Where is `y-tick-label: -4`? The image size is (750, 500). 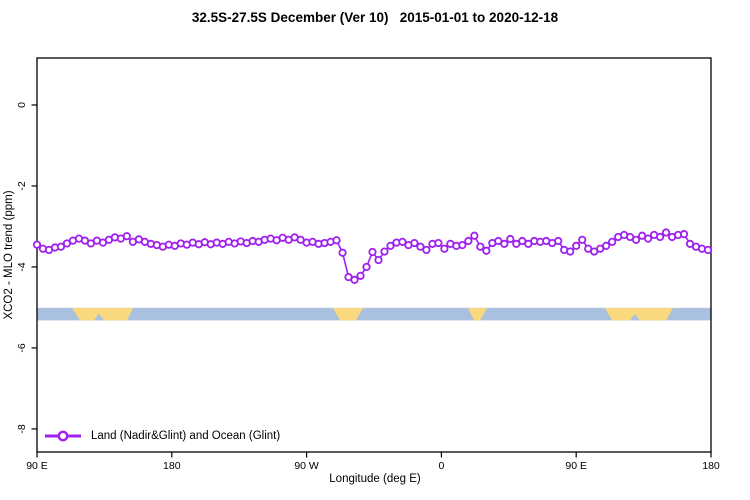 y-tick-label: -4 is located at coordinates (22, 266).